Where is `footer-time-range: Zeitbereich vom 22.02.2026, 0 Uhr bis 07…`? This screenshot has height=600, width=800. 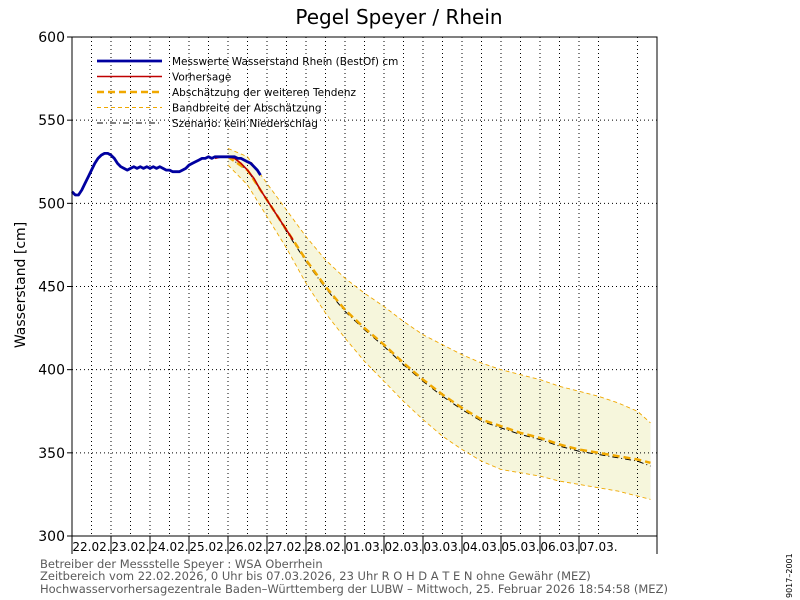
footer-time-range: Zeitbereich vom 22.02.2026, 0 Uhr bis 07… is located at coordinates (315, 576).